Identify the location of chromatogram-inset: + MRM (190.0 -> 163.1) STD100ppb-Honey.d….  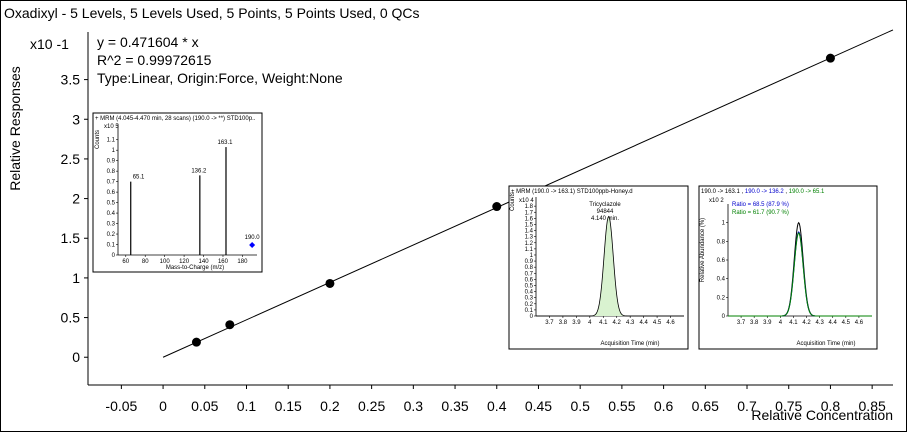
(598, 267).